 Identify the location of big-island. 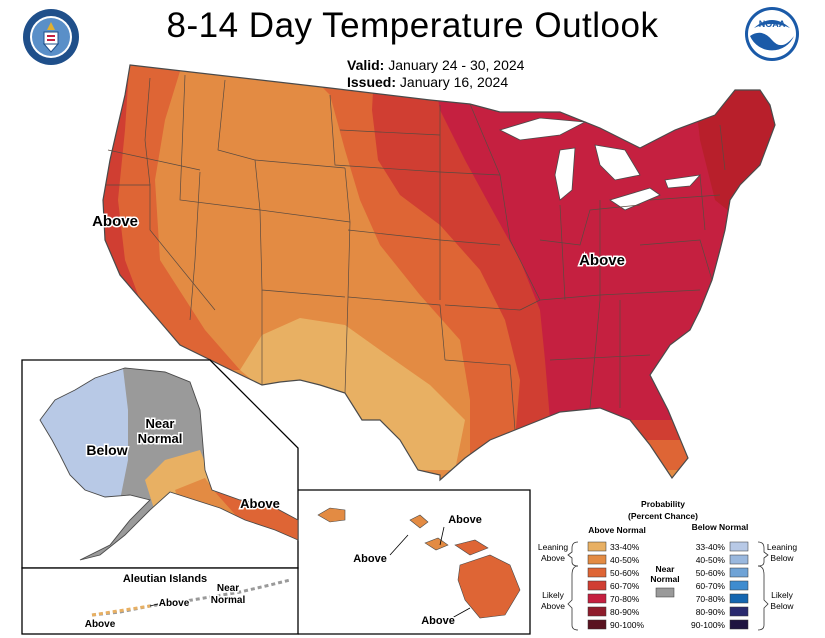
(489, 586).